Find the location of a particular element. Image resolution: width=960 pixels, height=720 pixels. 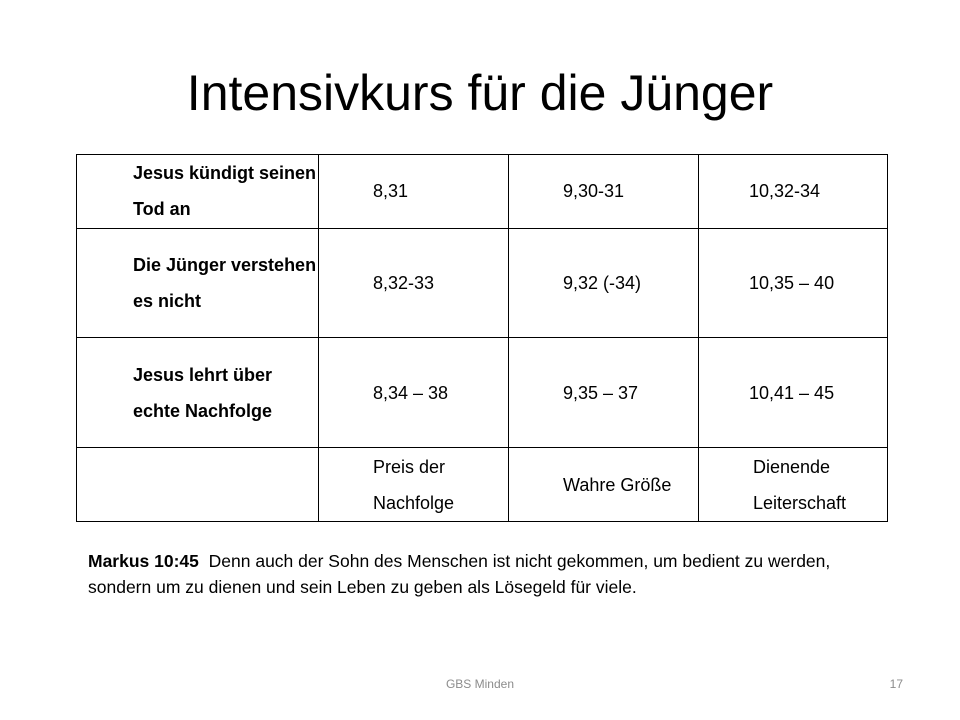

table-cell: 8,31 is located at coordinates (413, 191).